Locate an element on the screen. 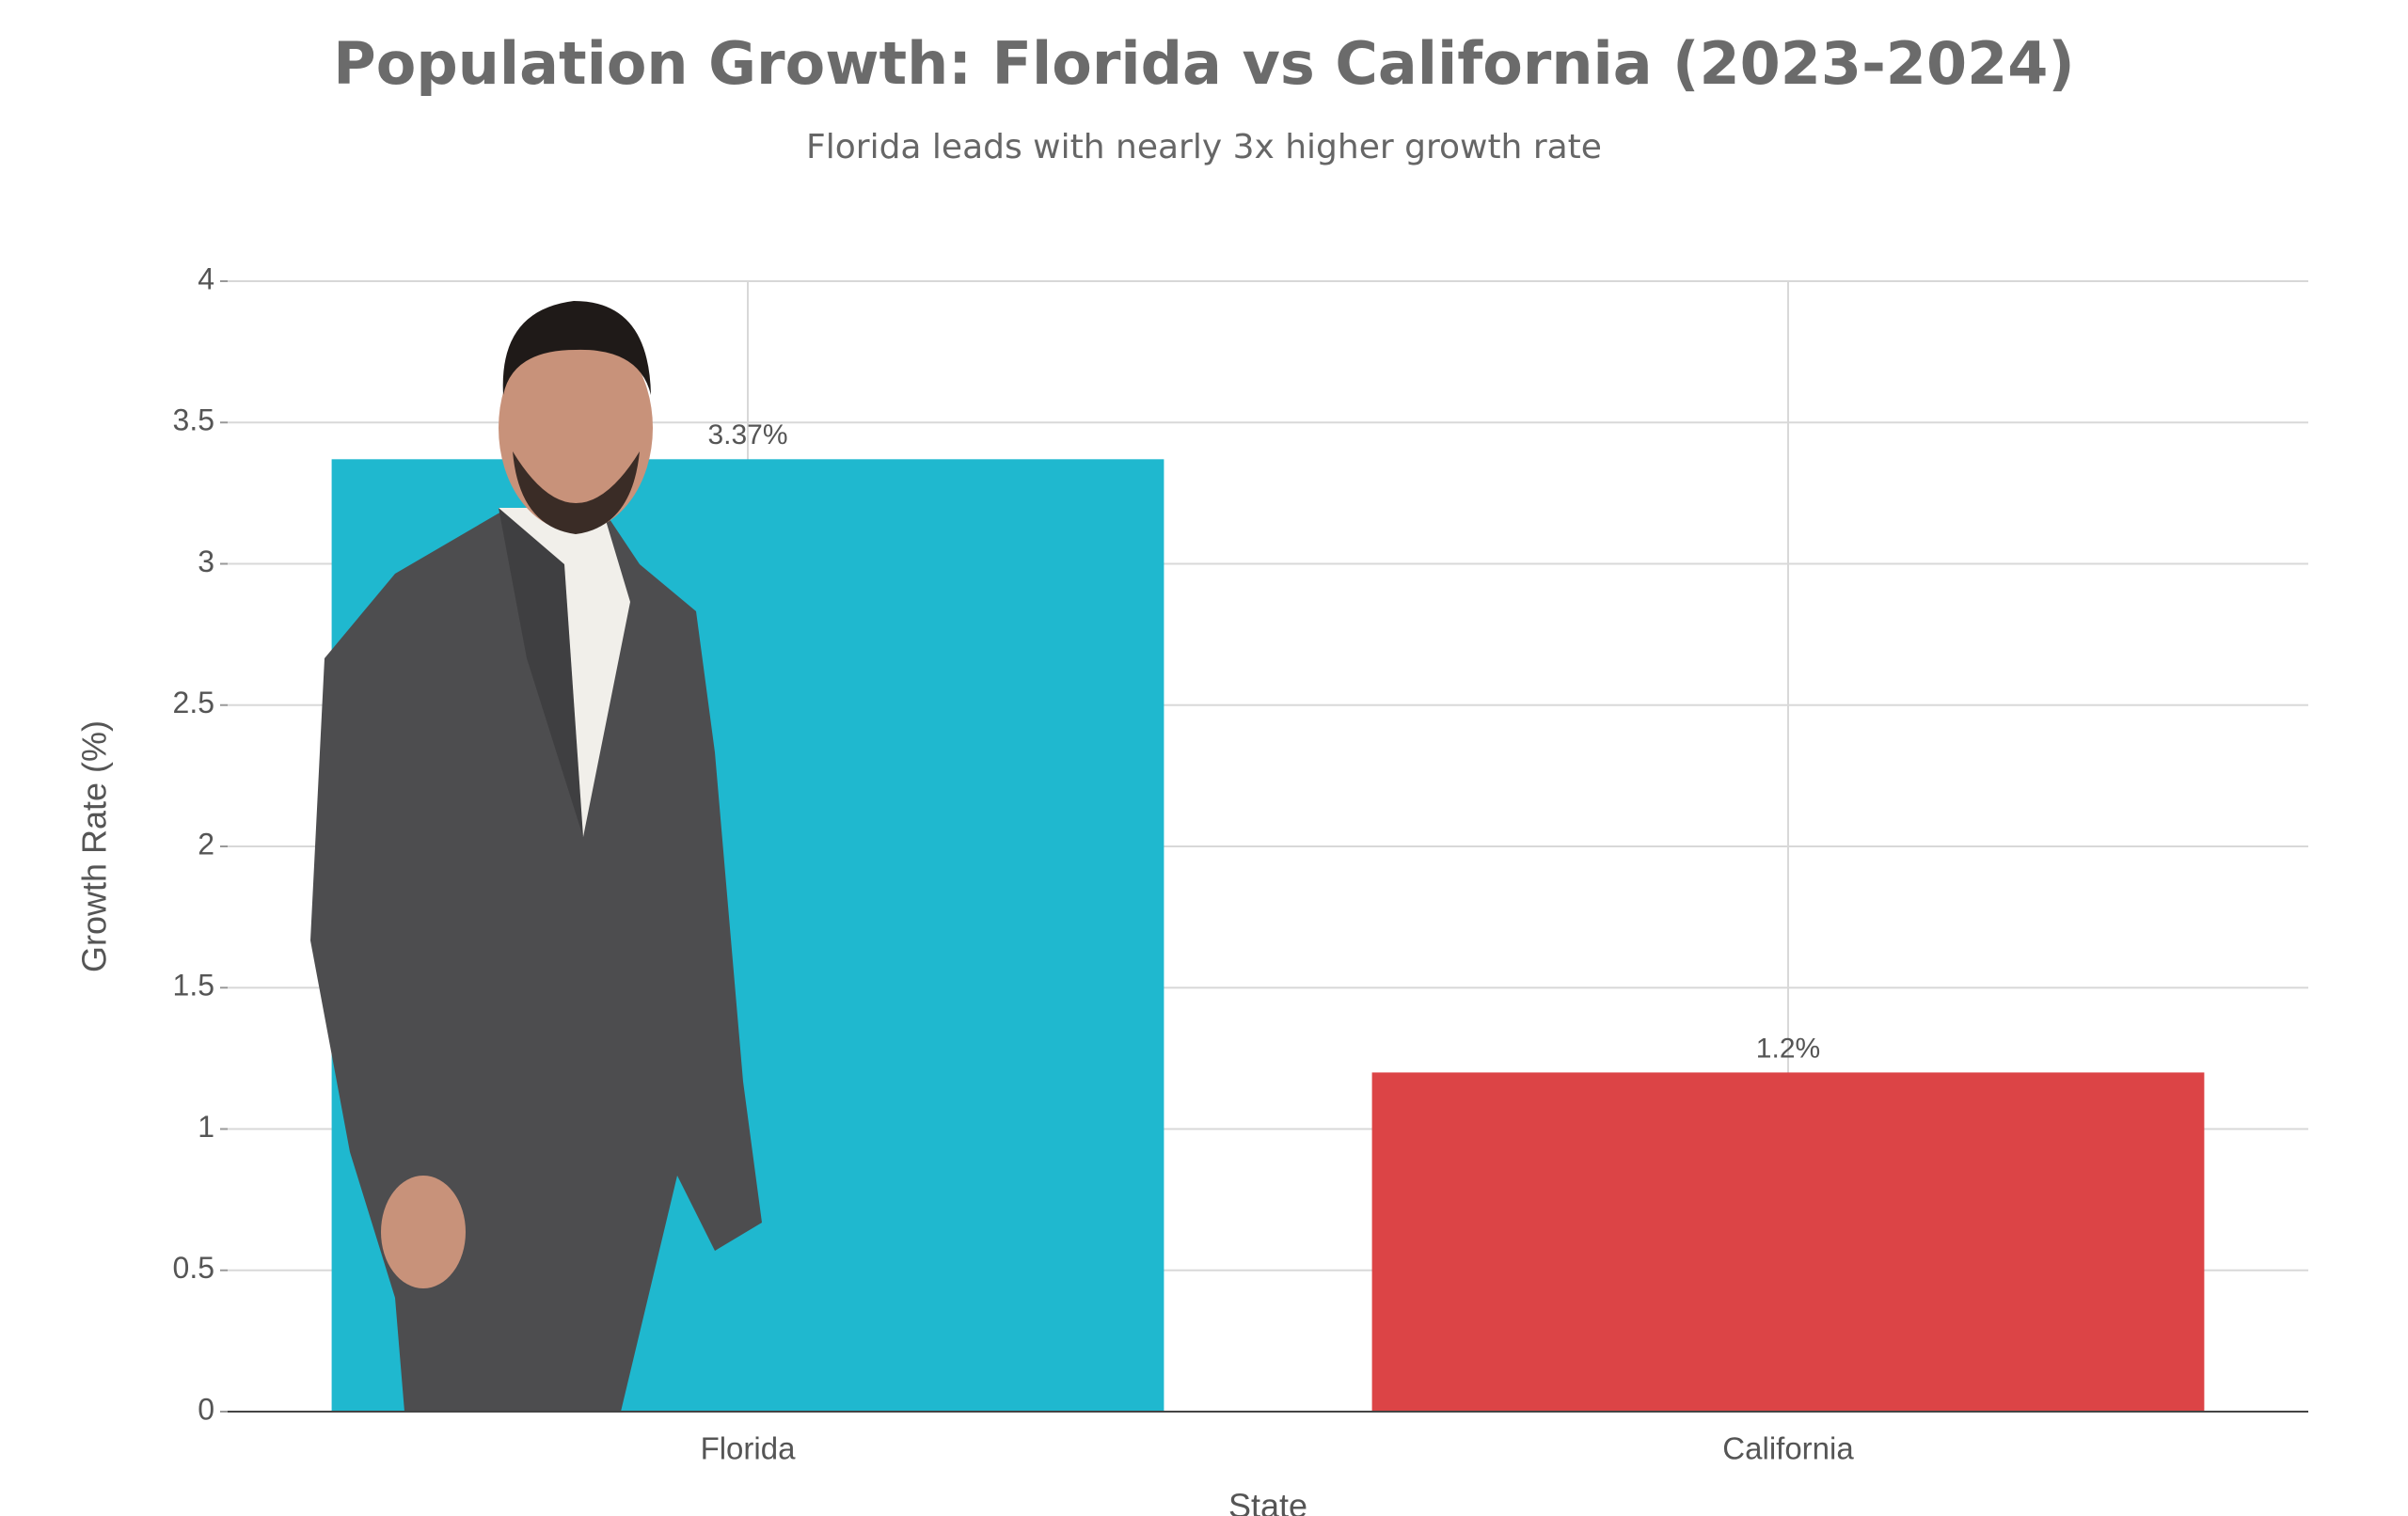 The width and height of the screenshot is (2408, 1516). y-tick-label: 3.5 is located at coordinates (194, 420).